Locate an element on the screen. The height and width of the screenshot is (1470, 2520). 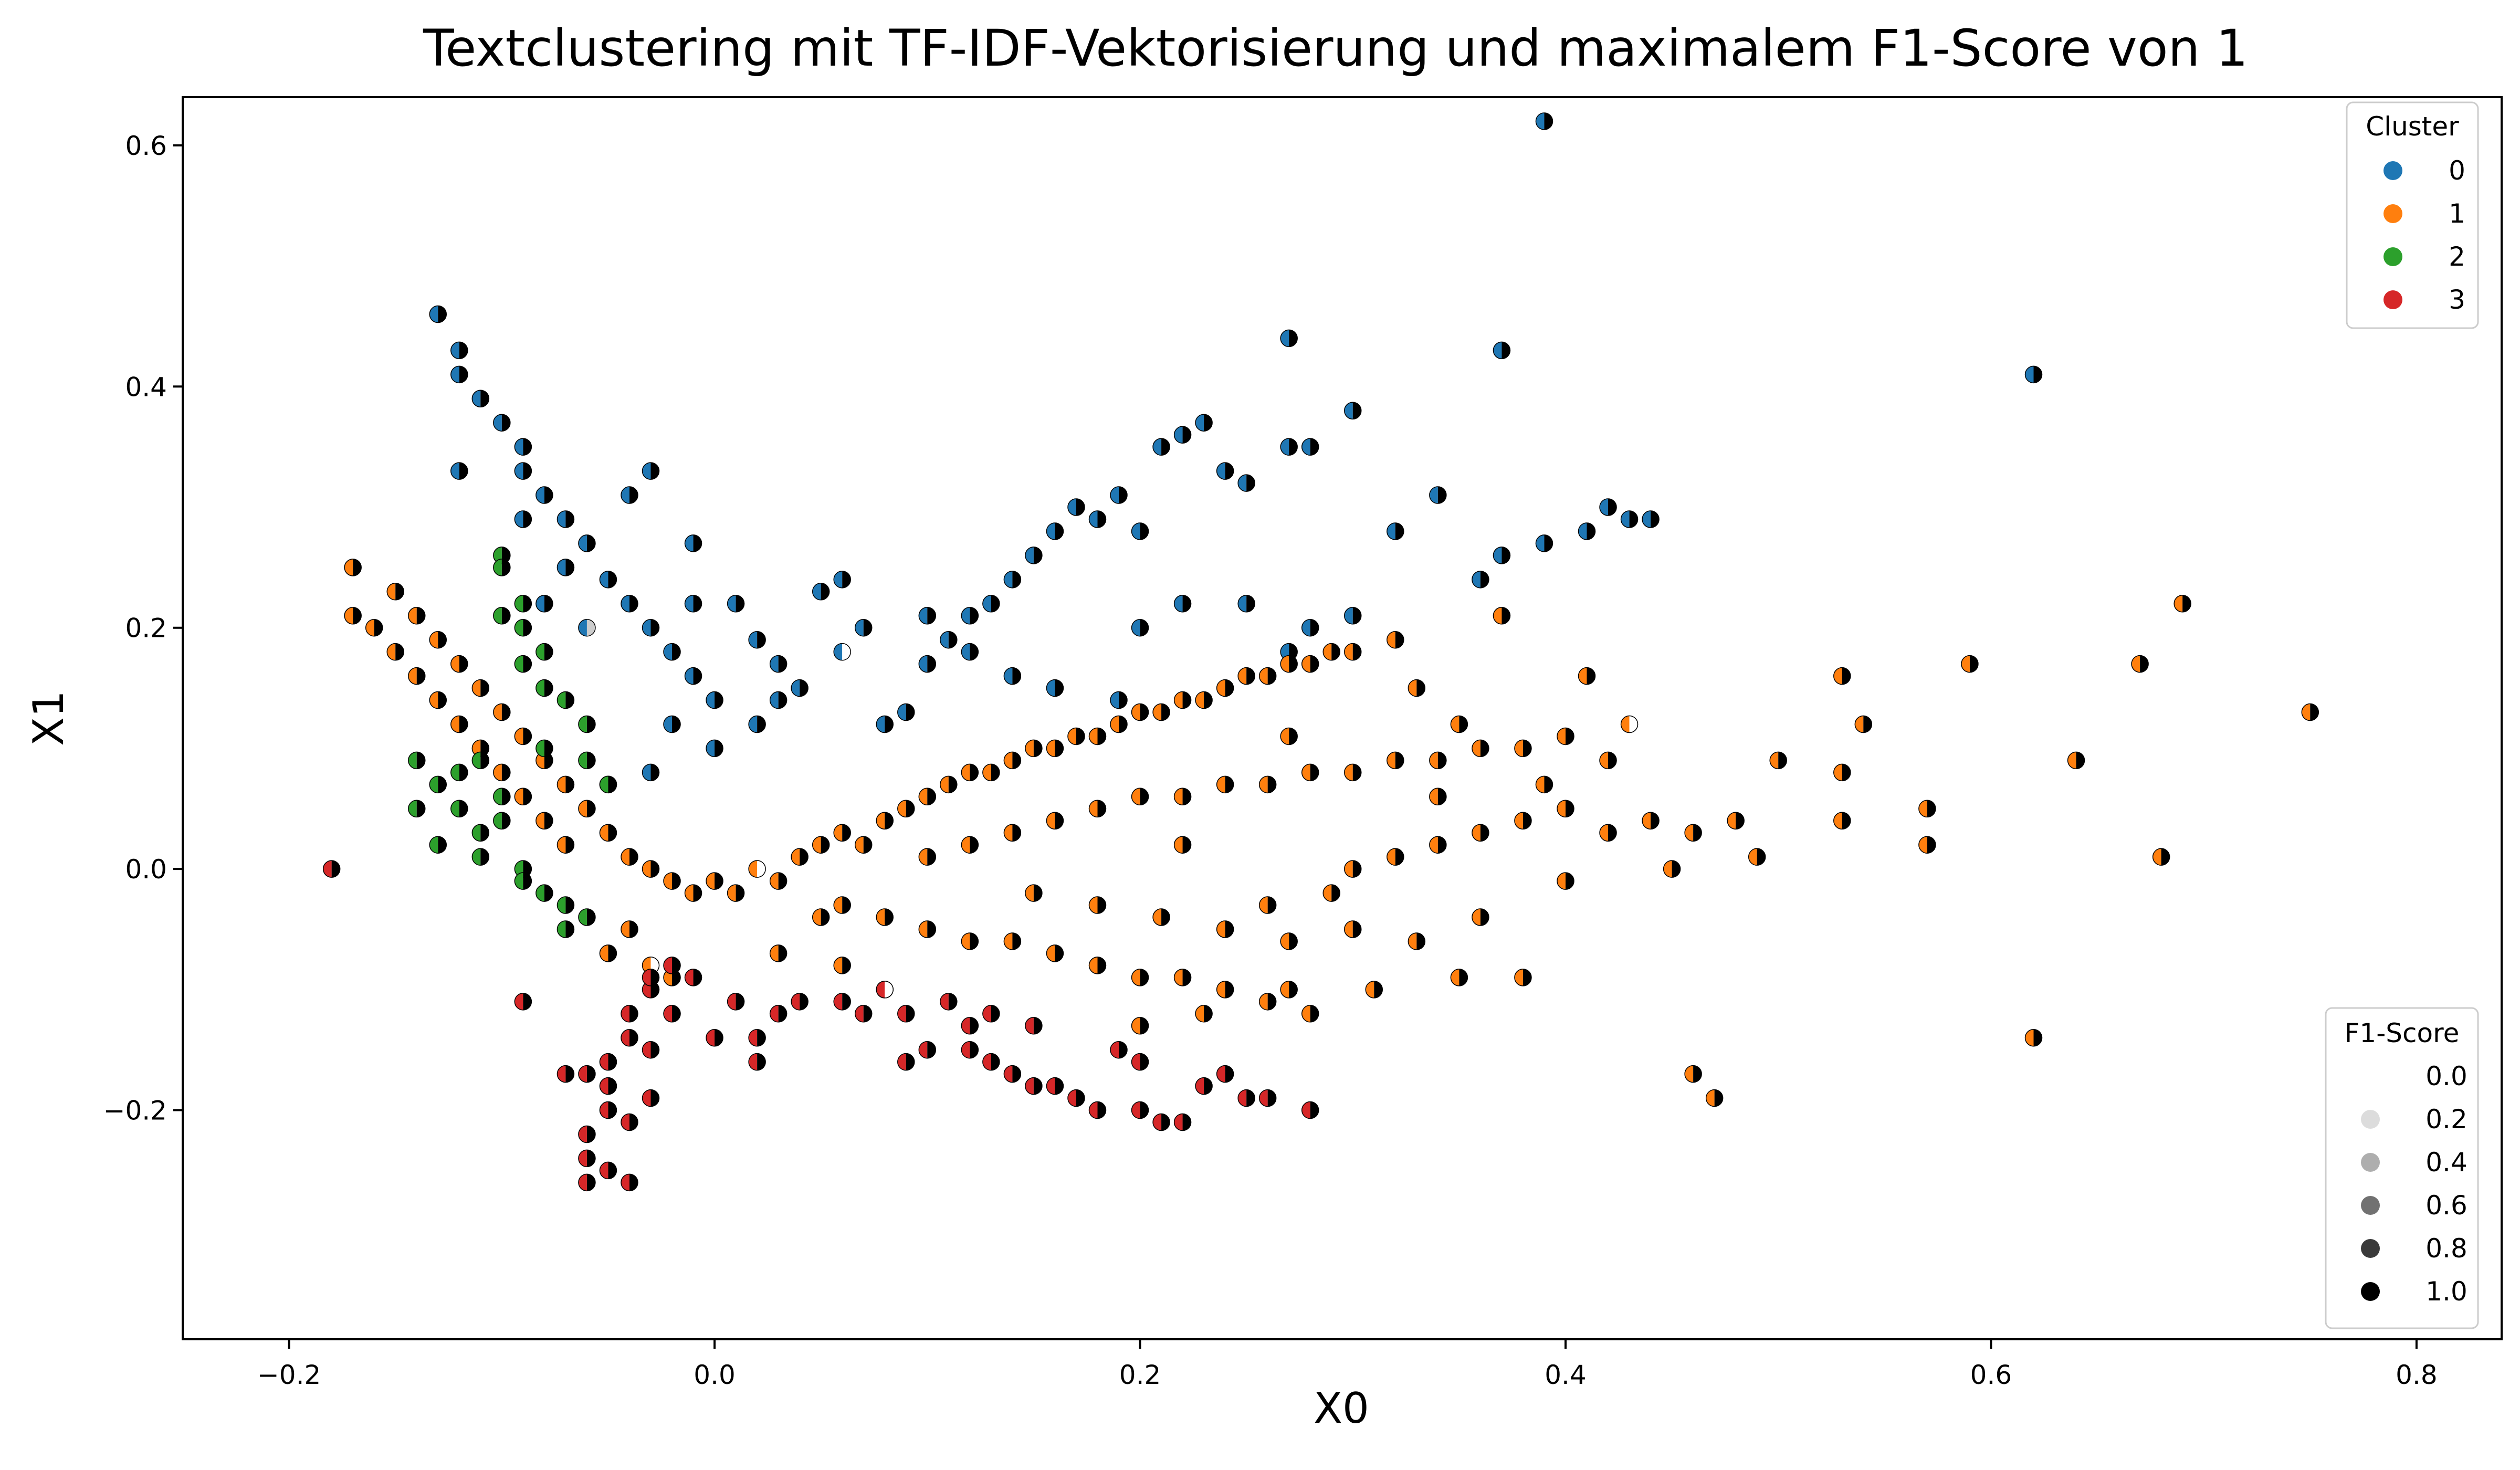
data-point-cluster-3-44-f1-half is located at coordinates (1250, 1098).